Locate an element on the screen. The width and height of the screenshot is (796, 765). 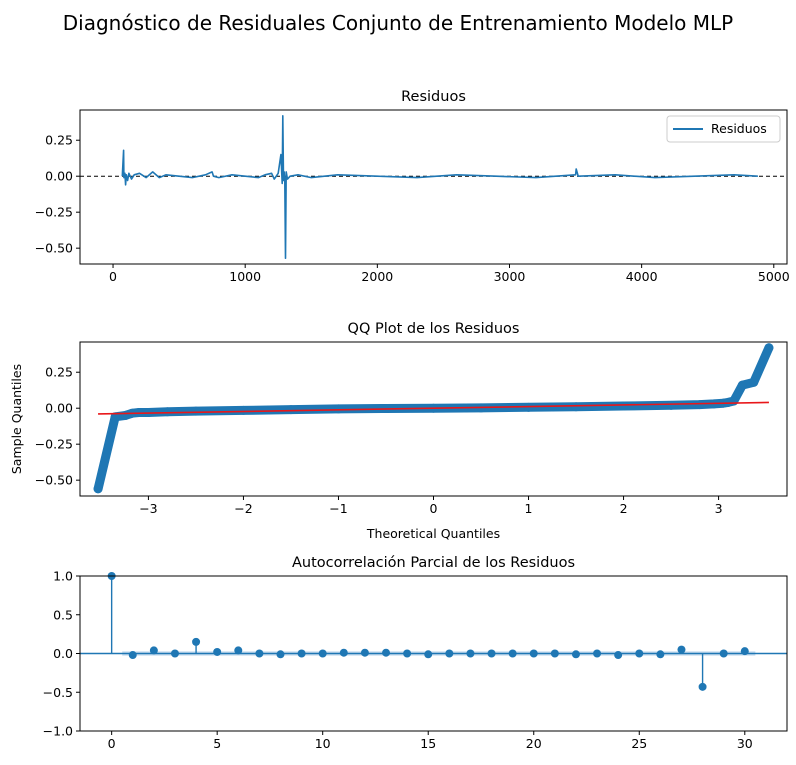
residuals-x-ticks: 0 1000 2000 3000 4000 5000 is located at coordinates (449, 274).